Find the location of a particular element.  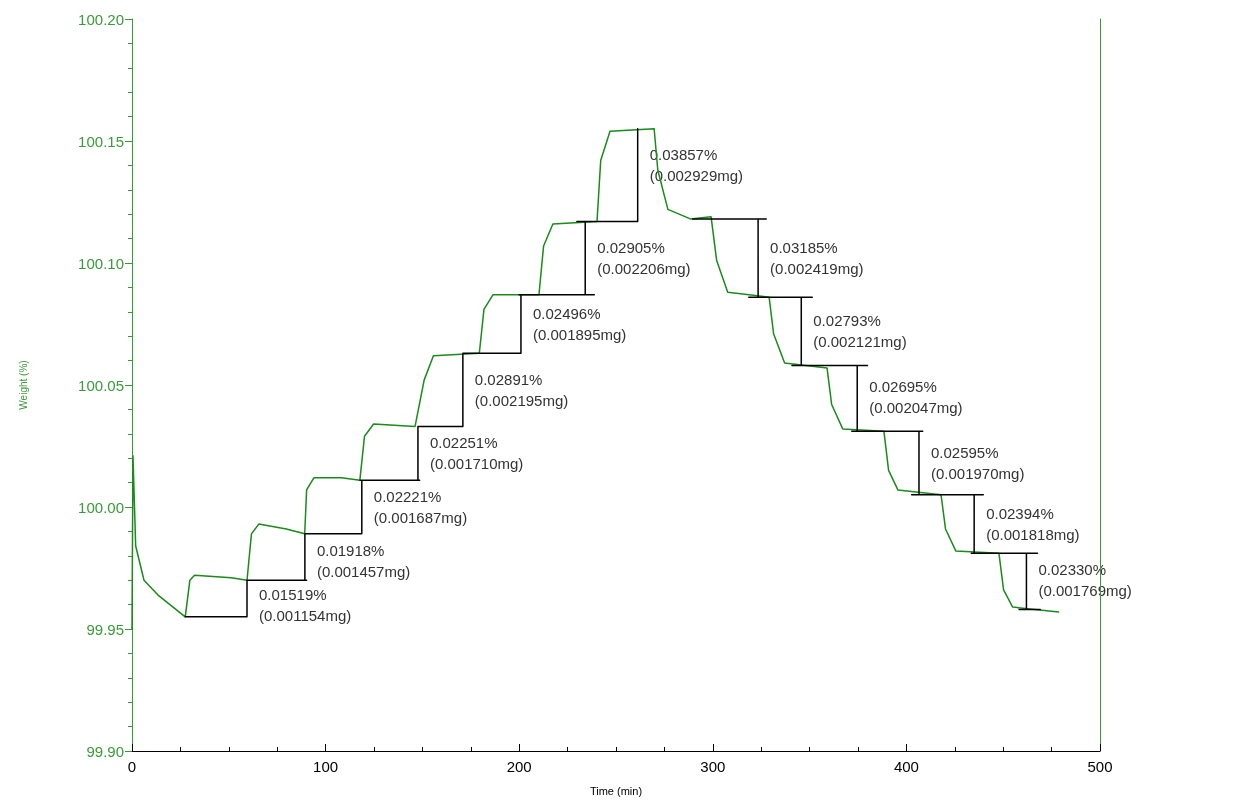

x-tick-label: 400 is located at coordinates (906, 766).